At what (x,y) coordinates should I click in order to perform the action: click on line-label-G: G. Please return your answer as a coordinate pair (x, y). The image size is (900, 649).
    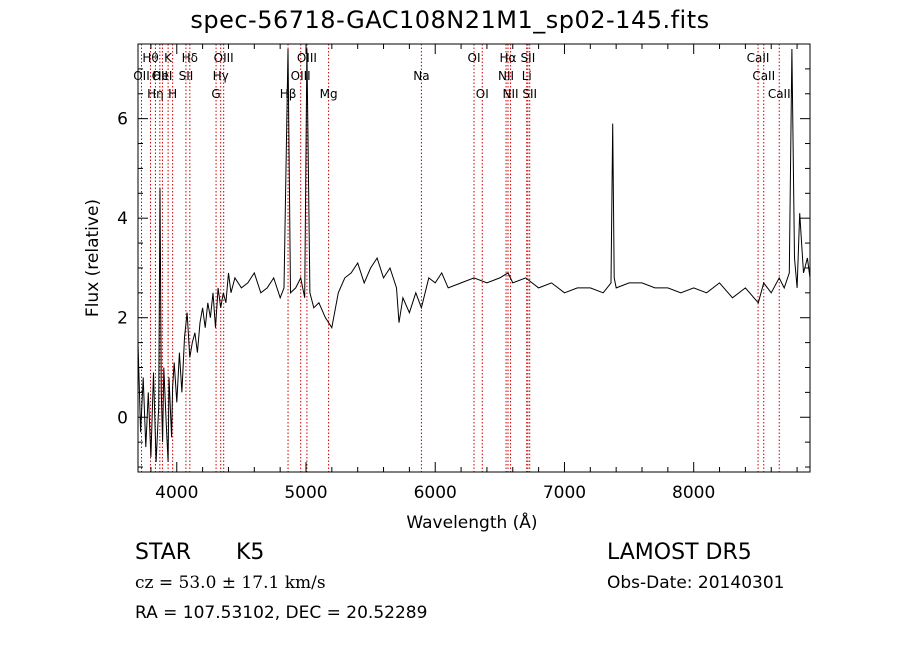
    Looking at the image, I should click on (215, 94).